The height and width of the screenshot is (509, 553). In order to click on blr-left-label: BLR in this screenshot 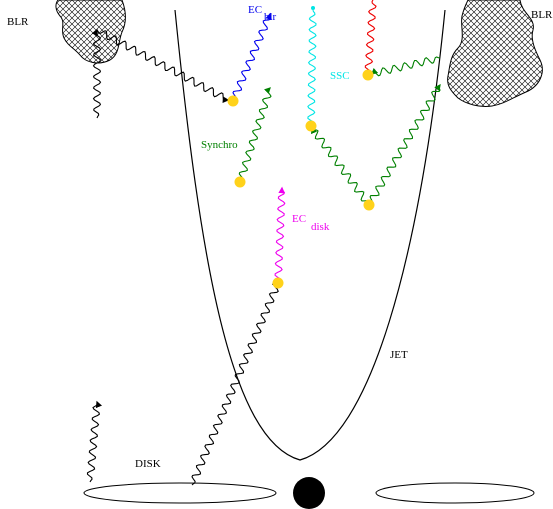, I will do `click(18, 22)`.